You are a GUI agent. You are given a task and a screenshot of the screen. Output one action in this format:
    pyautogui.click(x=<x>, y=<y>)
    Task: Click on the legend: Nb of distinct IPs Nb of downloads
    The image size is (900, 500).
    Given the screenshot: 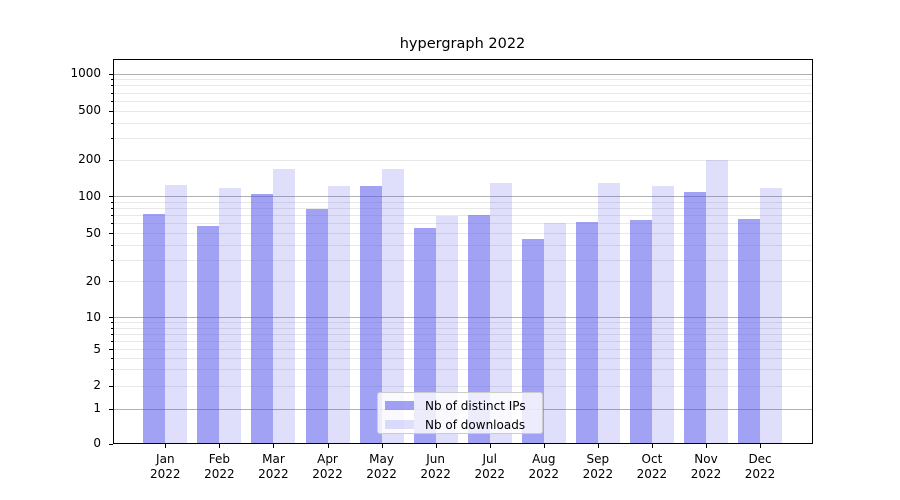 What is the action you would take?
    pyautogui.click(x=460, y=413)
    